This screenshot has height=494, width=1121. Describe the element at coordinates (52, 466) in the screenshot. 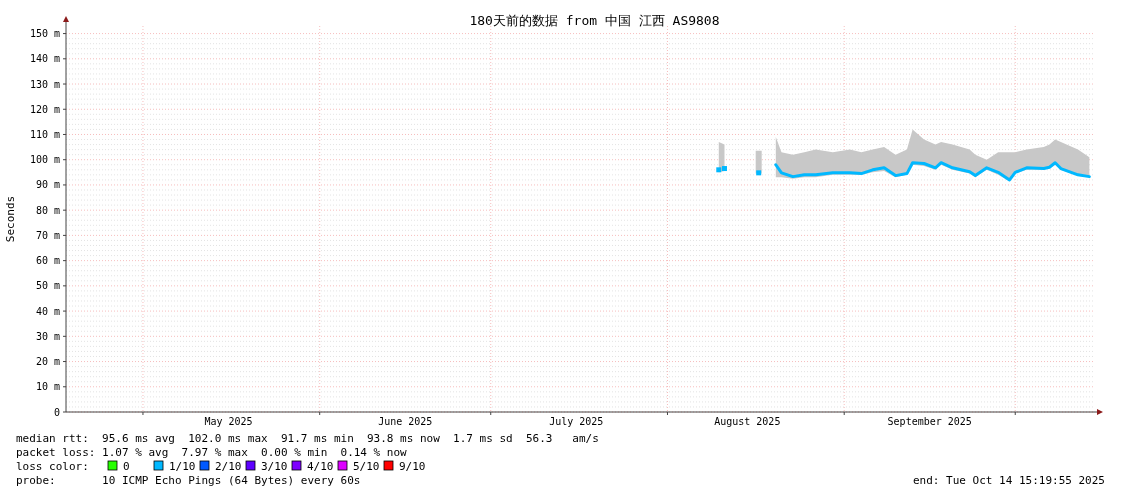

I see `text: loss color:` at that location.